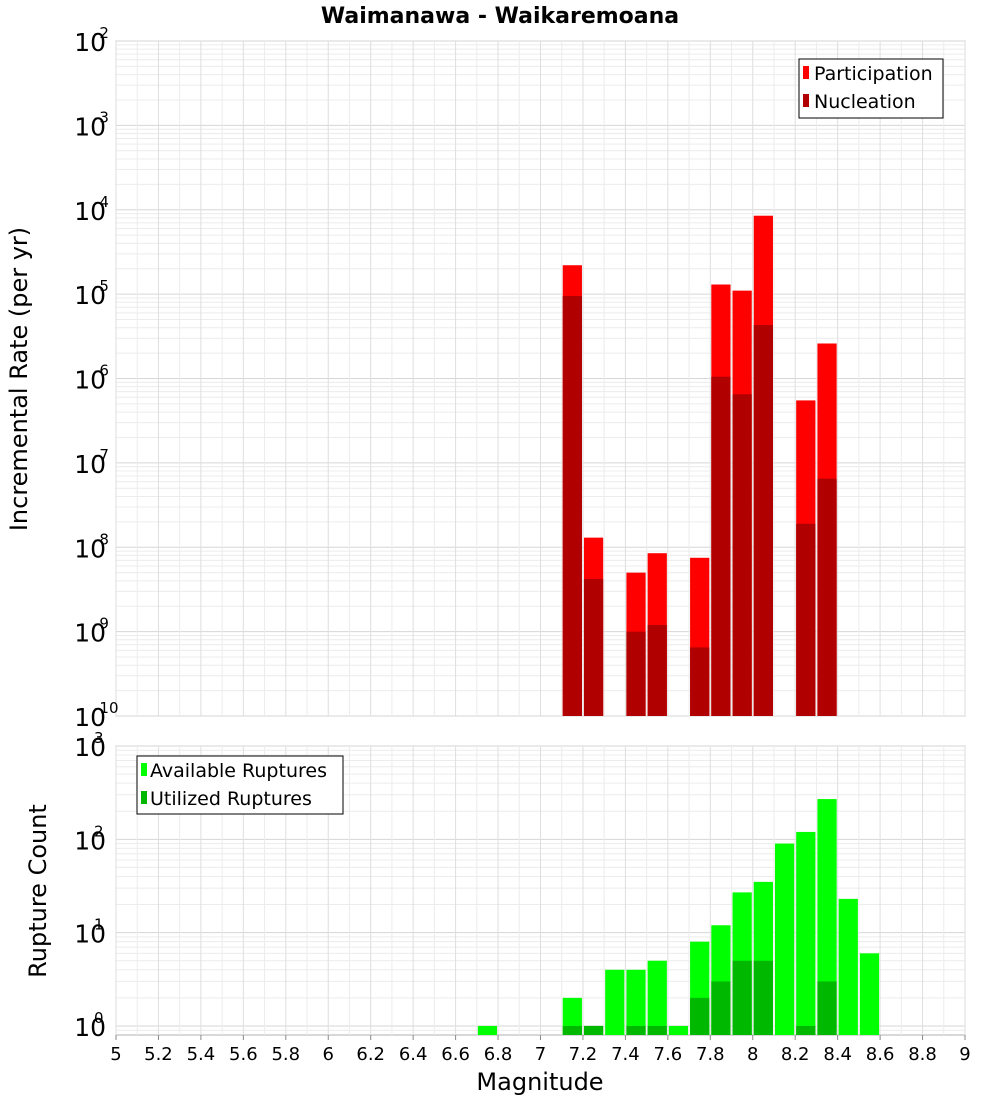  Describe the element at coordinates (243, 1054) in the screenshot. I see `x-tick-label: 5.6` at that location.